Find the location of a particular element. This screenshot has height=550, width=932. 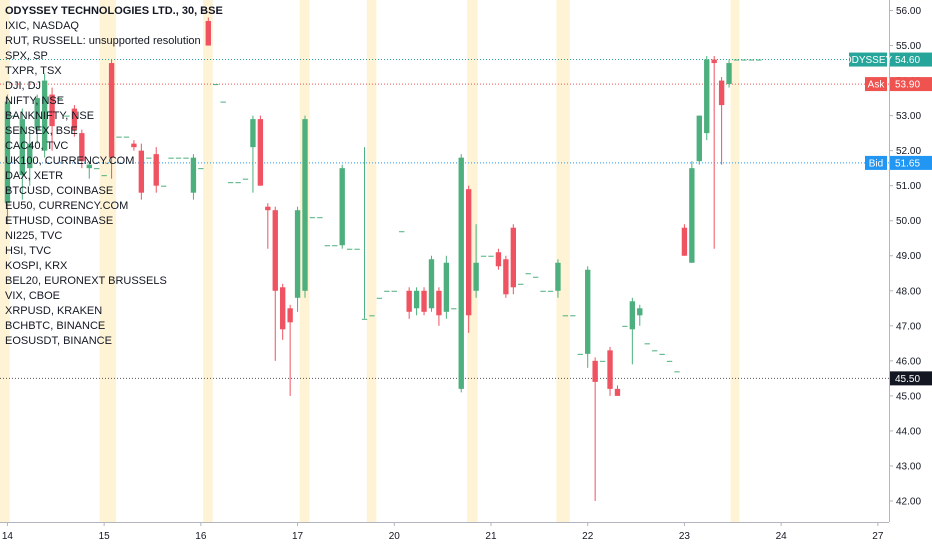

legend-item: VIX, CBOE is located at coordinates (33, 296).